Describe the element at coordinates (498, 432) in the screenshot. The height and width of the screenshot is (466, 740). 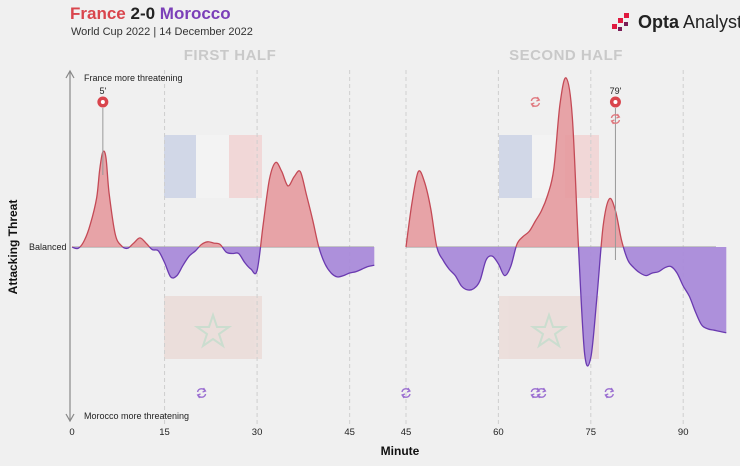
I see `x-tick-60: 60` at that location.